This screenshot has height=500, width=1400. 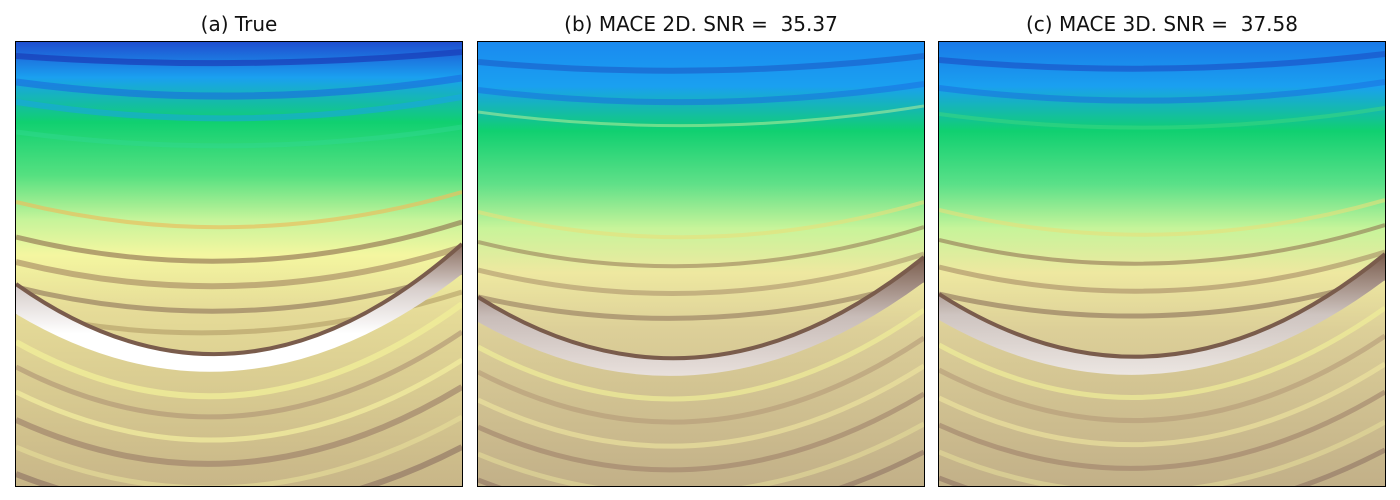 What do you see at coordinates (1162, 24) in the screenshot?
I see `panel-title-mace-3d: (c) MACE 3D. SNR = 37.58` at bounding box center [1162, 24].